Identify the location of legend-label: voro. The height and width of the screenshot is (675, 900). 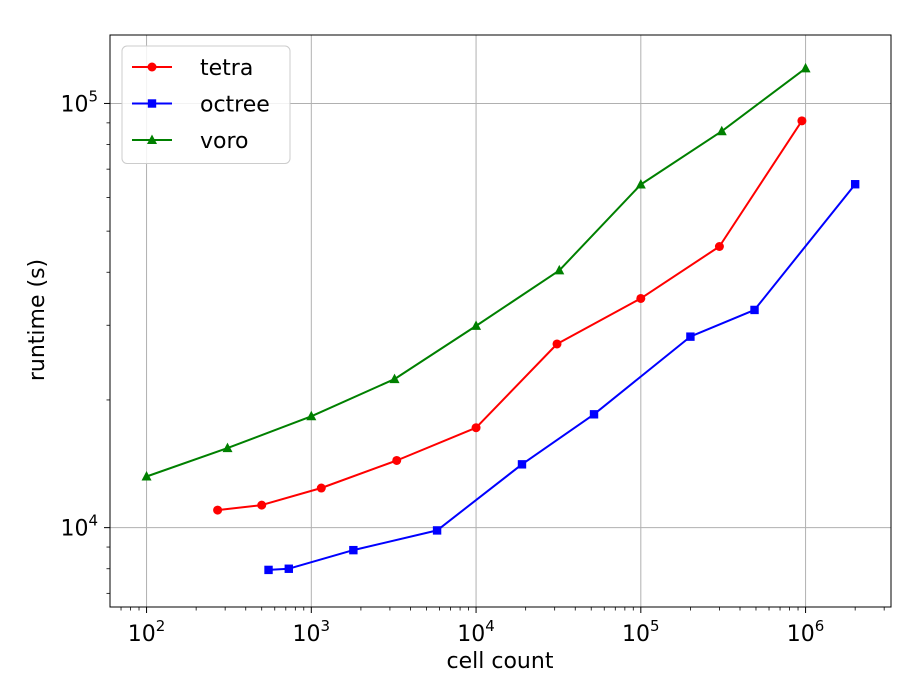
(224, 141).